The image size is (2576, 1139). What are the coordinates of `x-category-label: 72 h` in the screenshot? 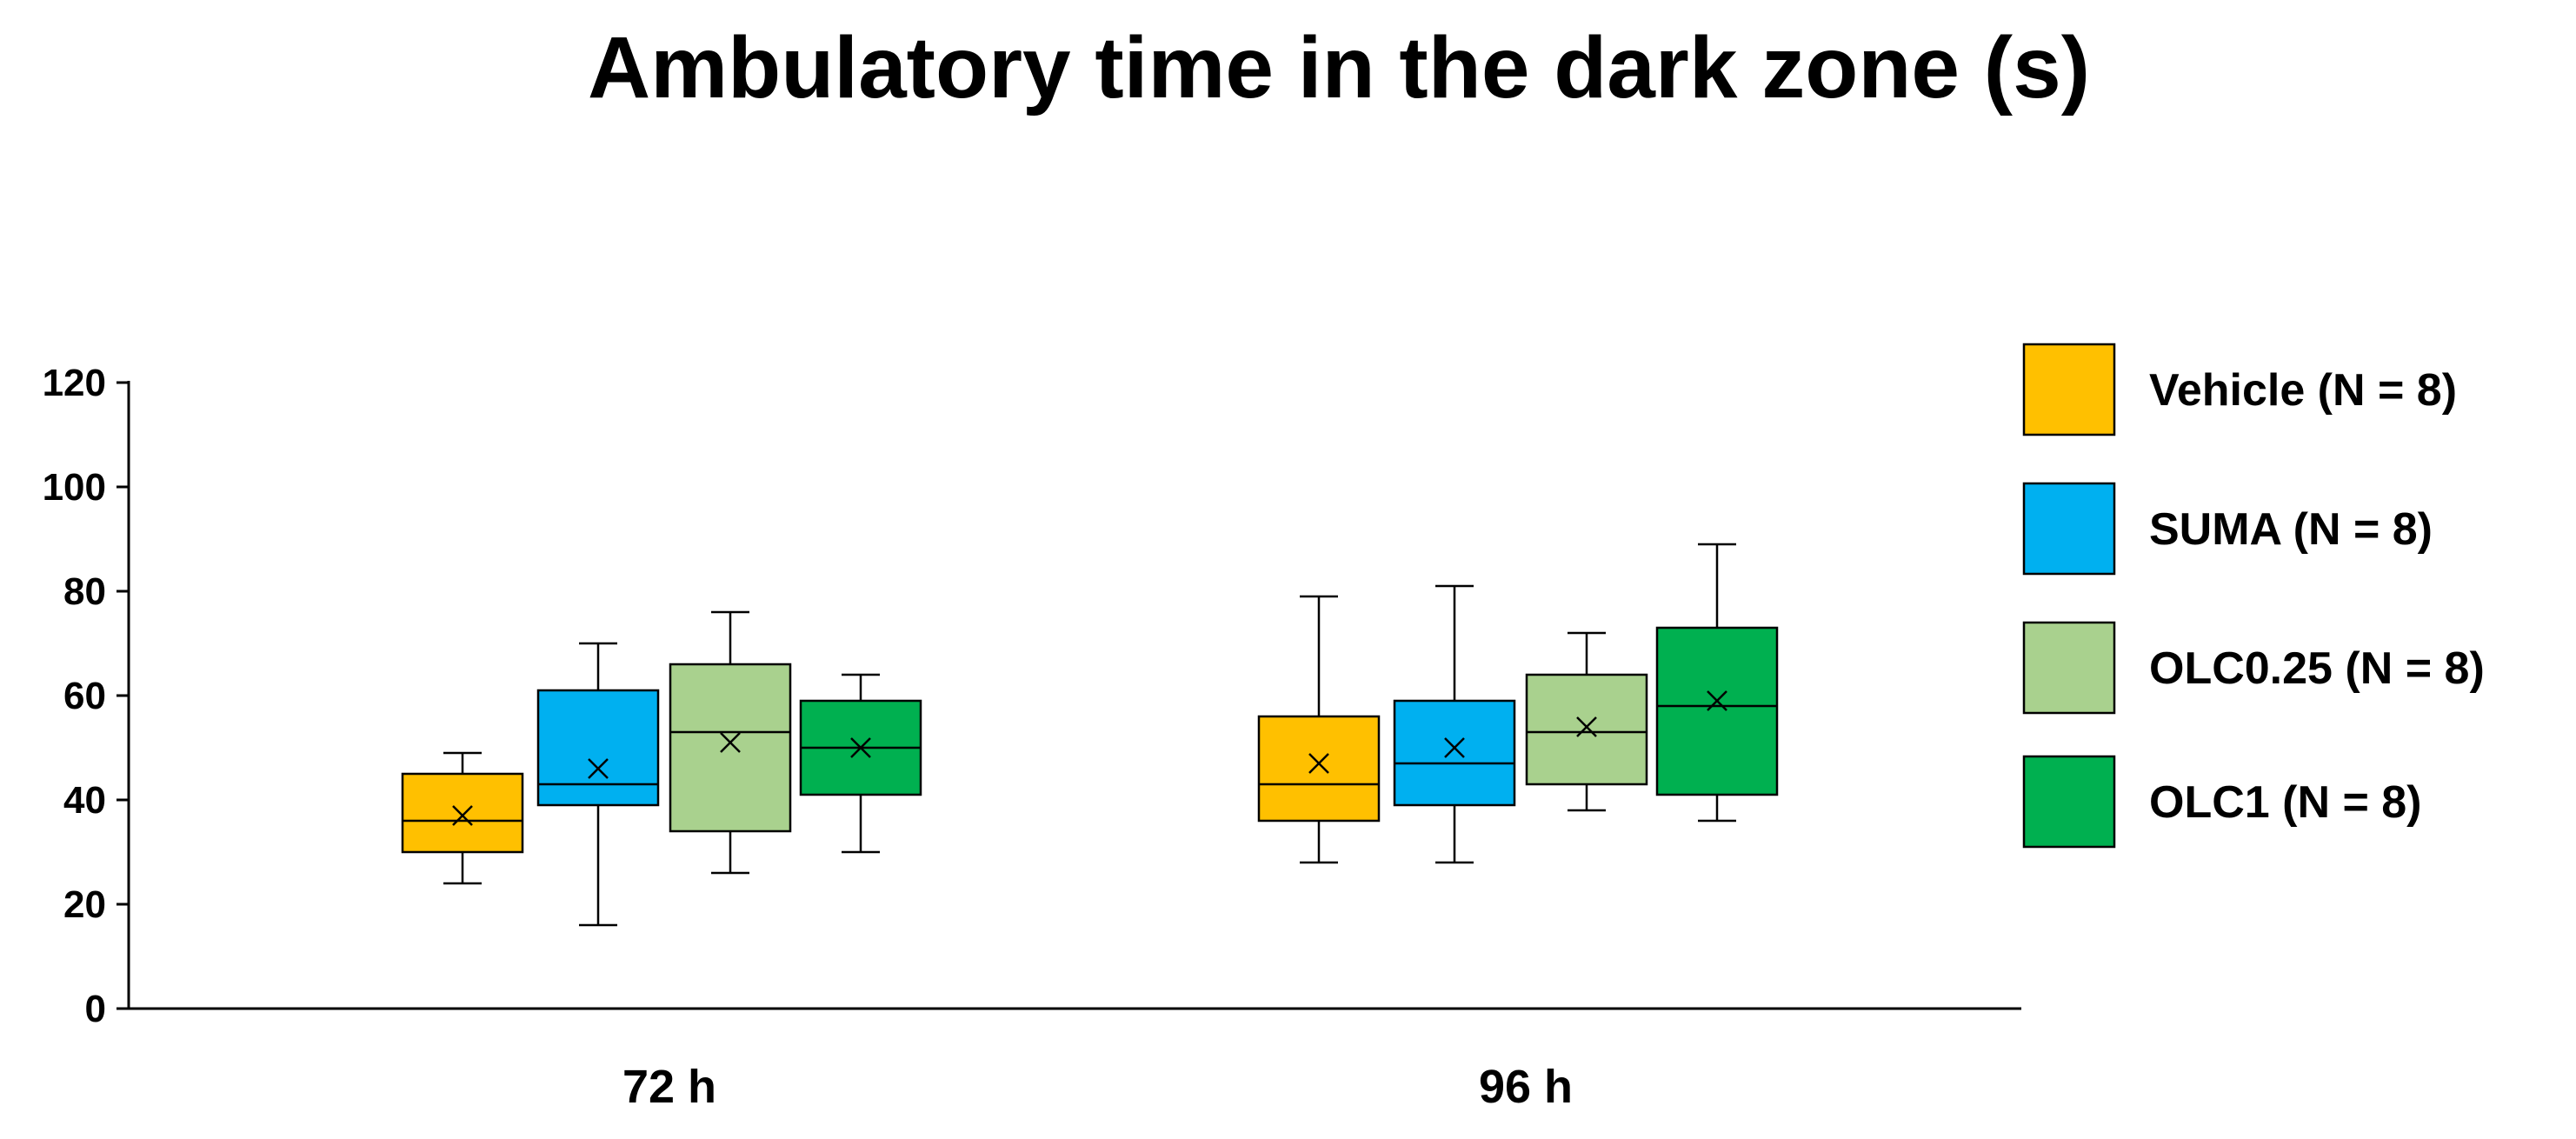 It's located at (669, 1087).